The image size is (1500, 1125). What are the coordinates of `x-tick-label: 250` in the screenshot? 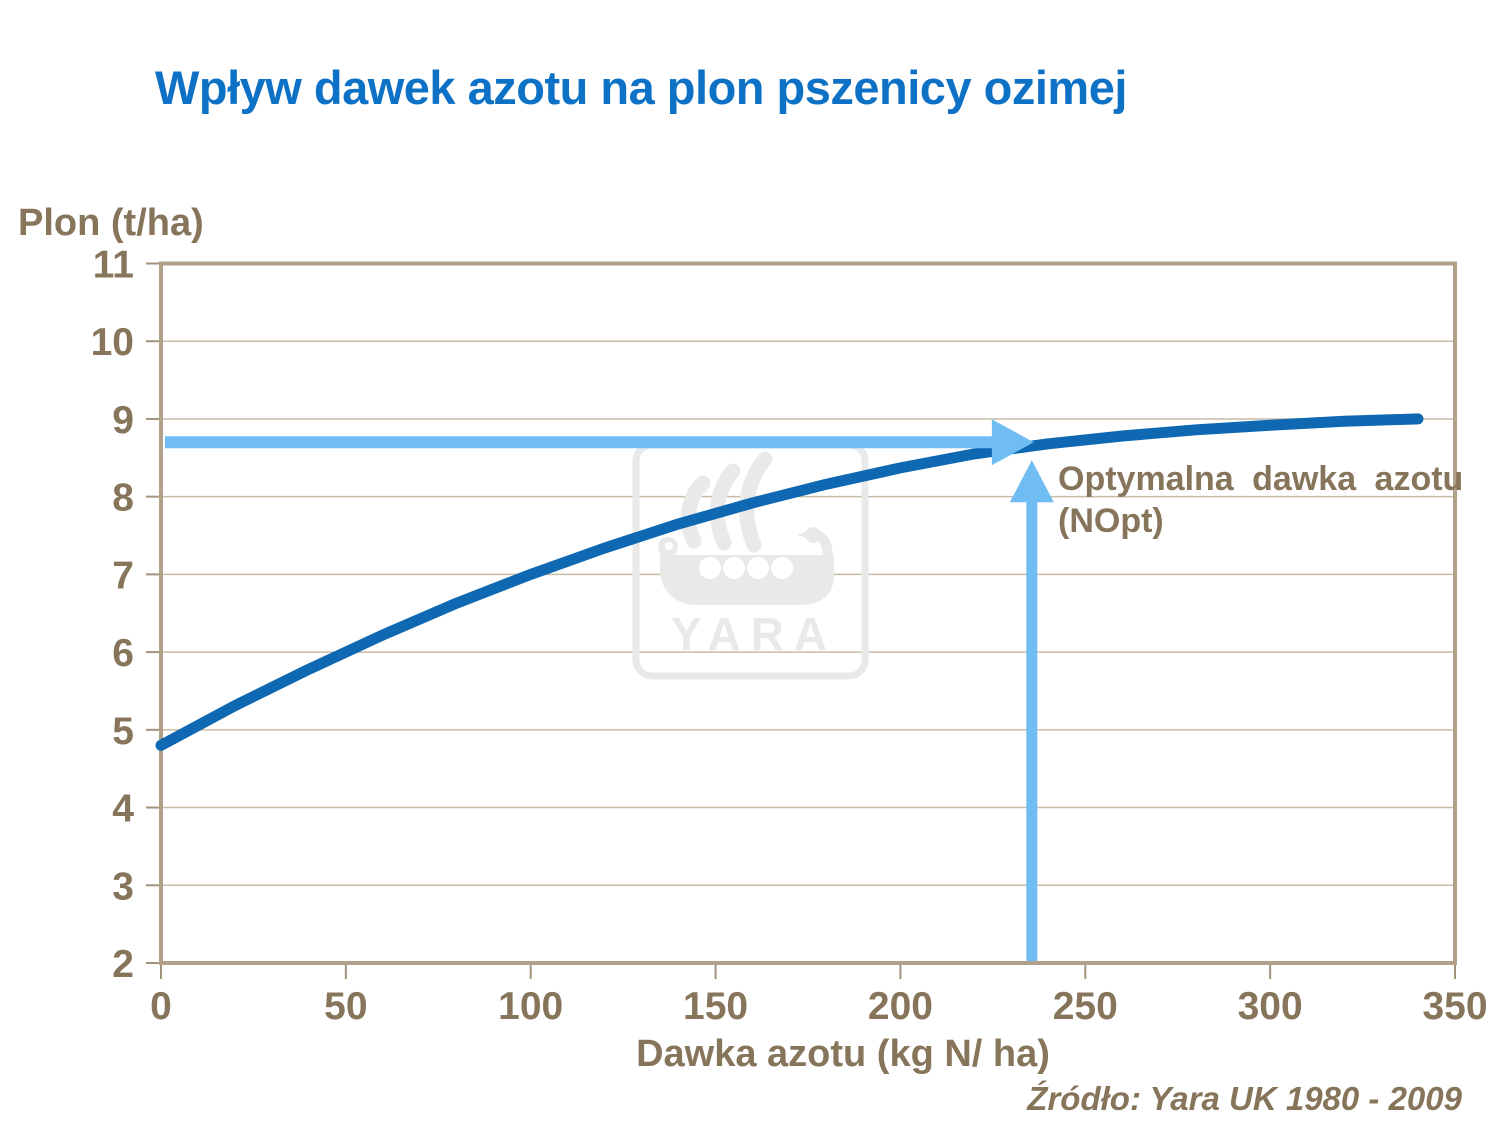 It's located at (1085, 1006).